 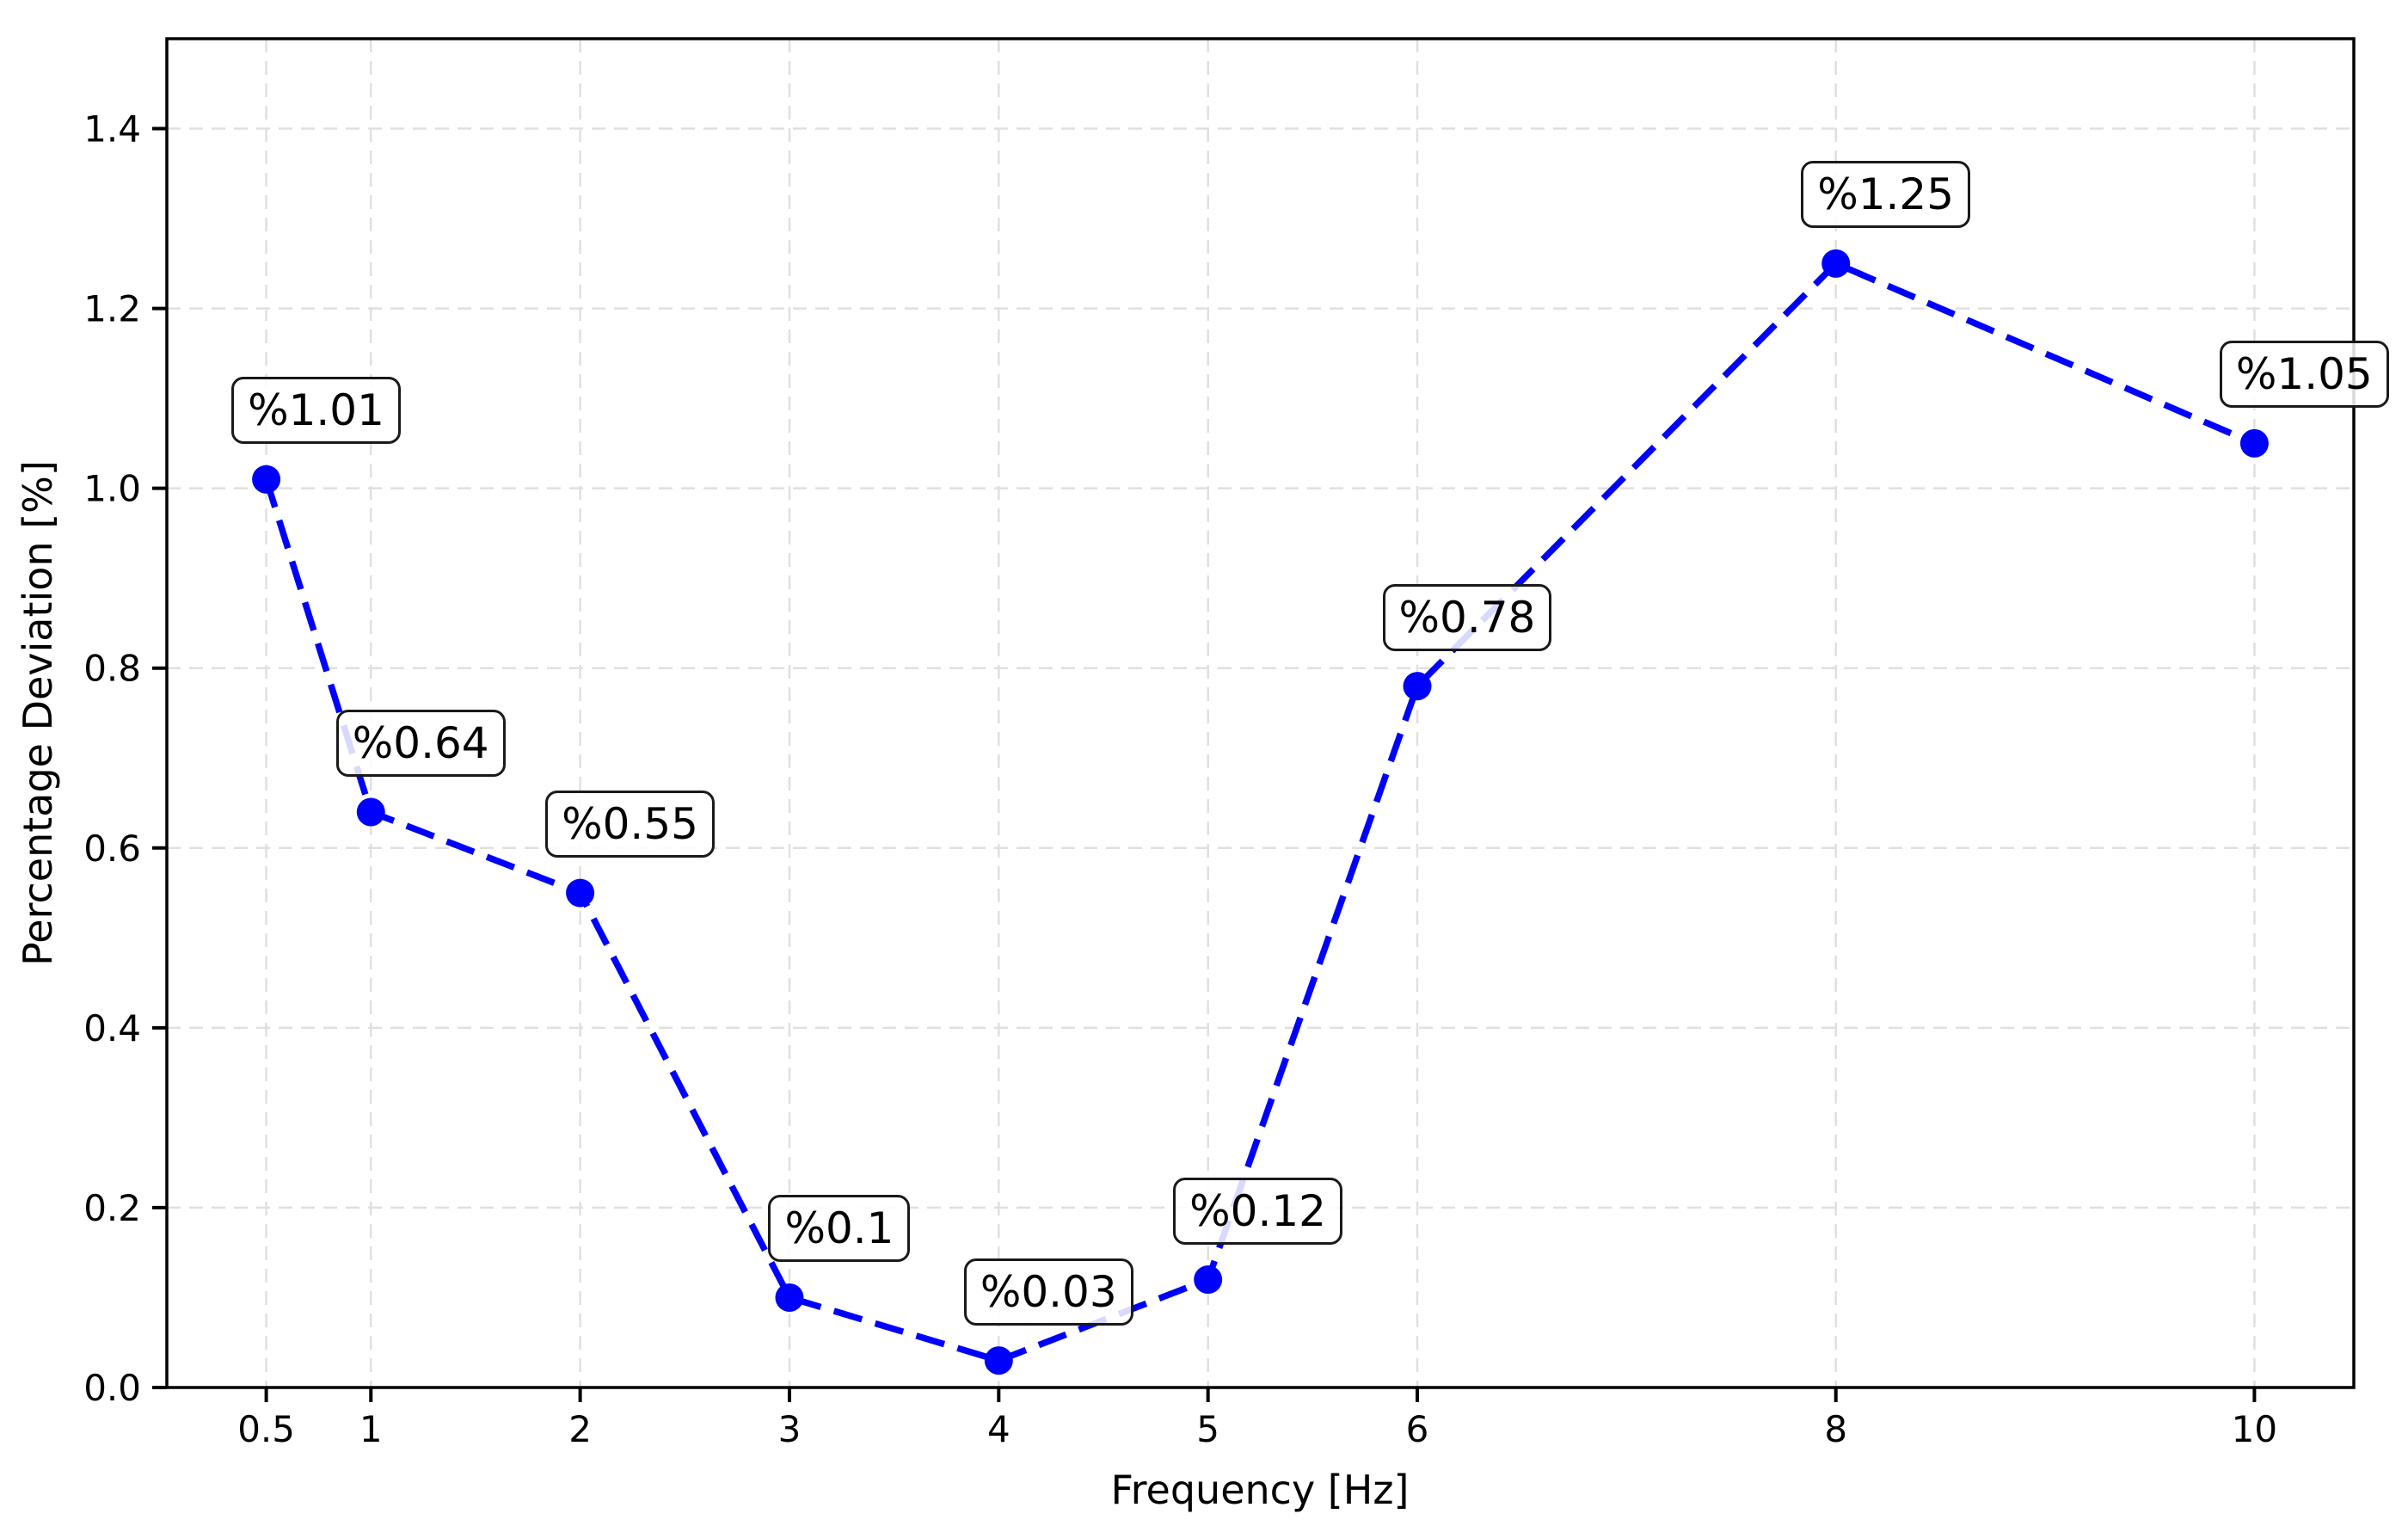 What do you see at coordinates (112, 1388) in the screenshot?
I see `y-tick-label: 0.0` at bounding box center [112, 1388].